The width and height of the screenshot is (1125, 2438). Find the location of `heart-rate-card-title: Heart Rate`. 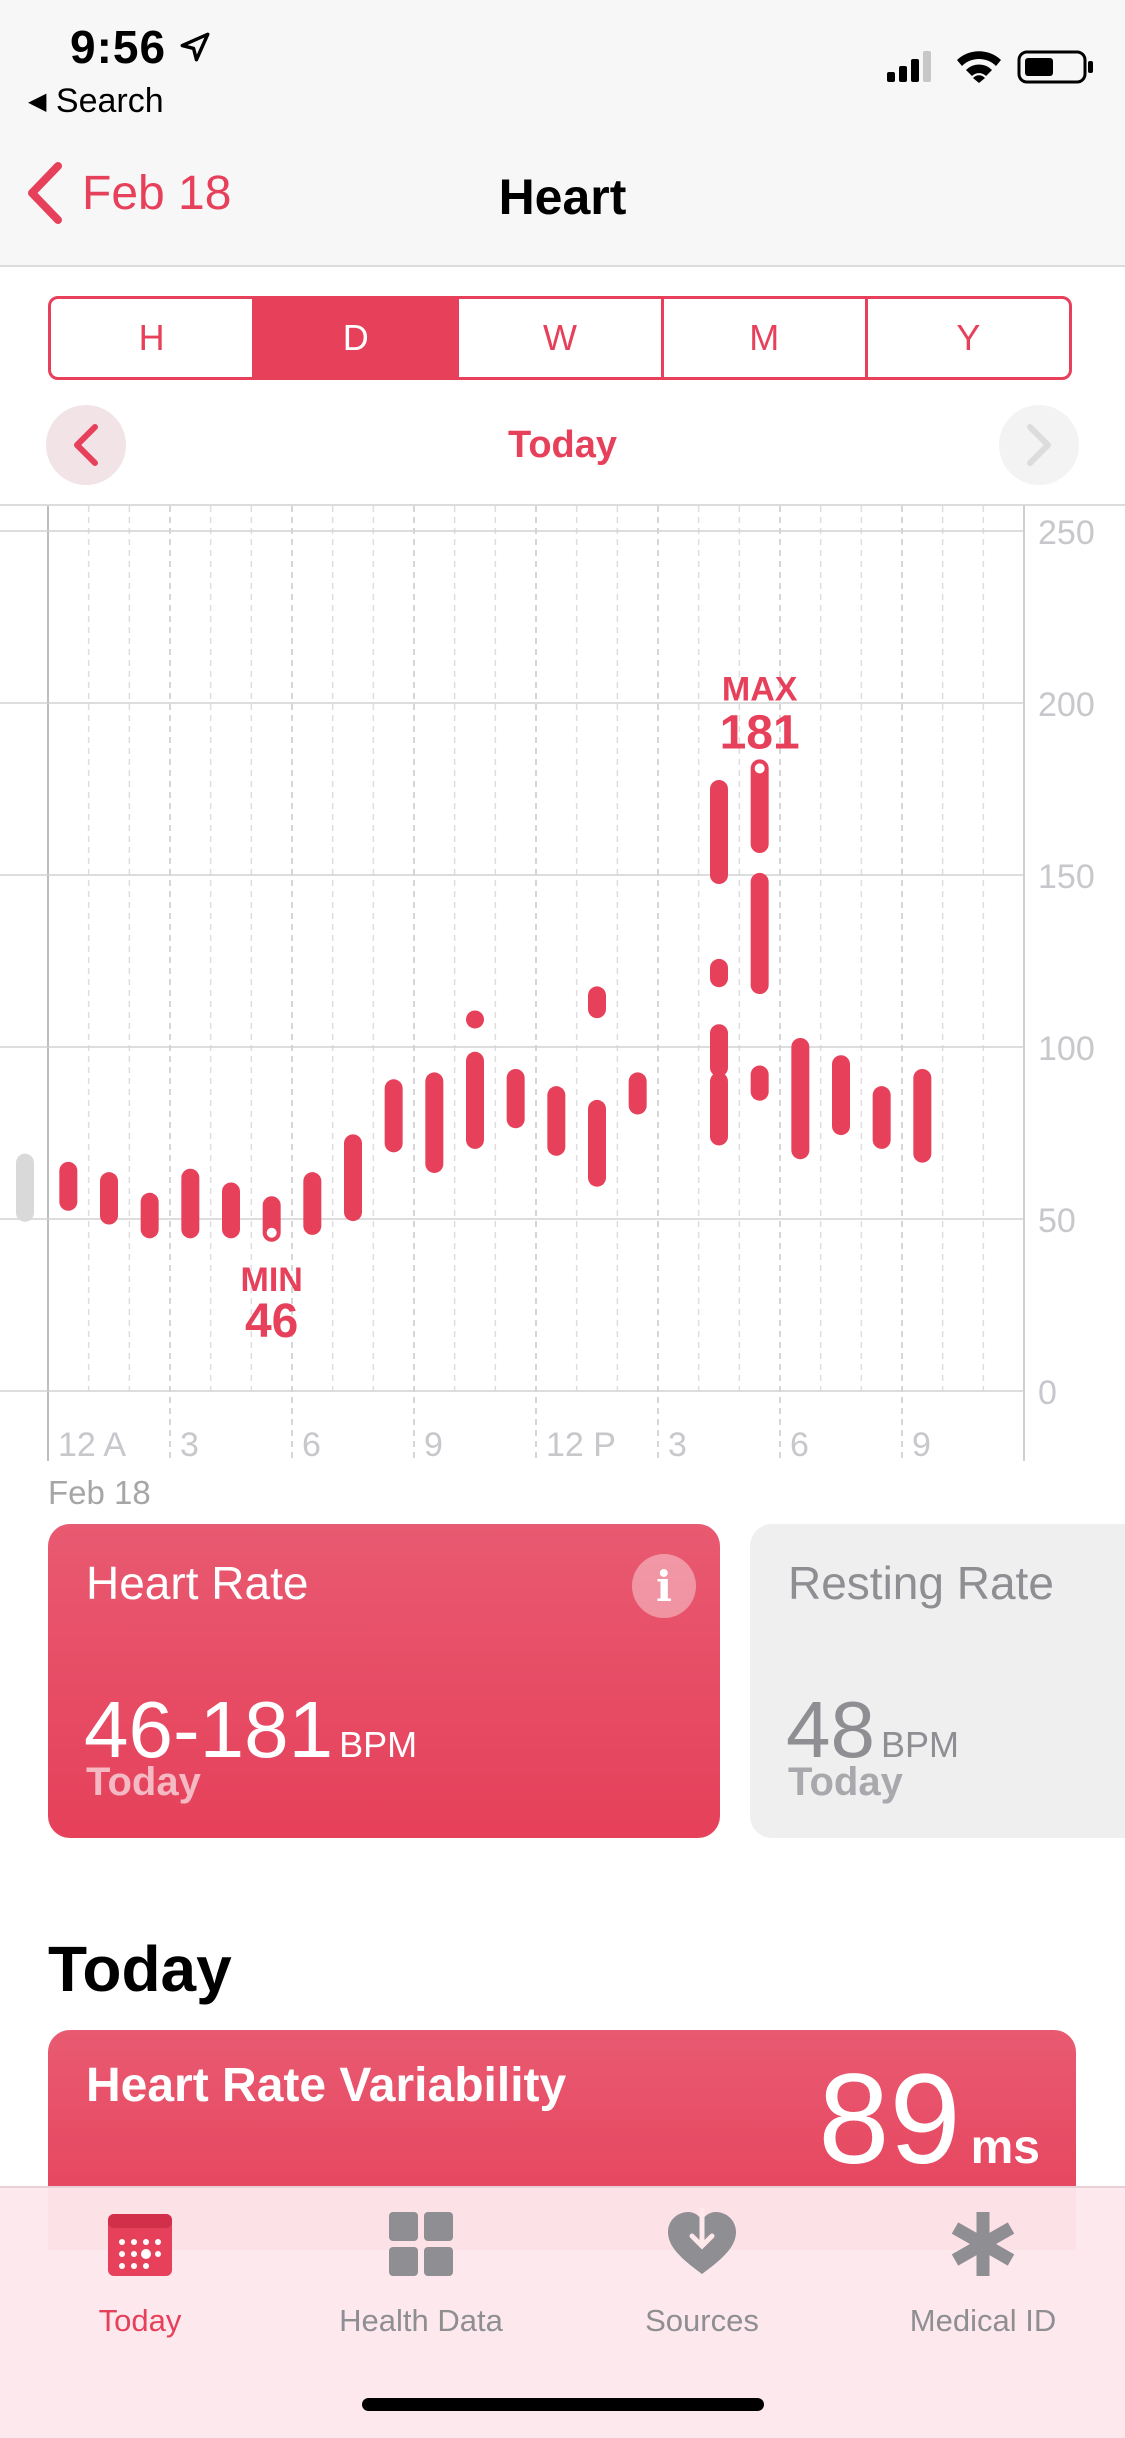

heart-rate-card-title: Heart Rate is located at coordinates (197, 1583).